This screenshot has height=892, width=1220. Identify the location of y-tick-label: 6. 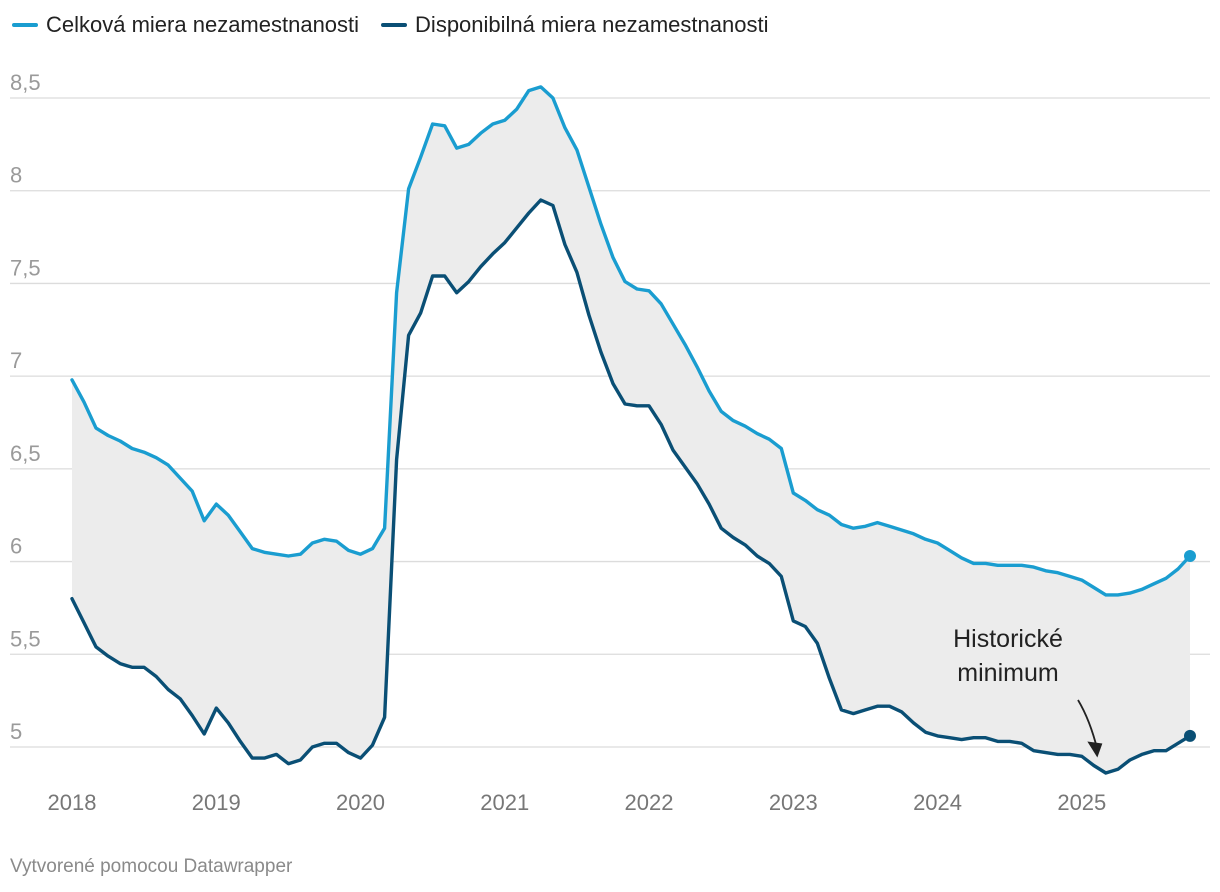
(16, 546).